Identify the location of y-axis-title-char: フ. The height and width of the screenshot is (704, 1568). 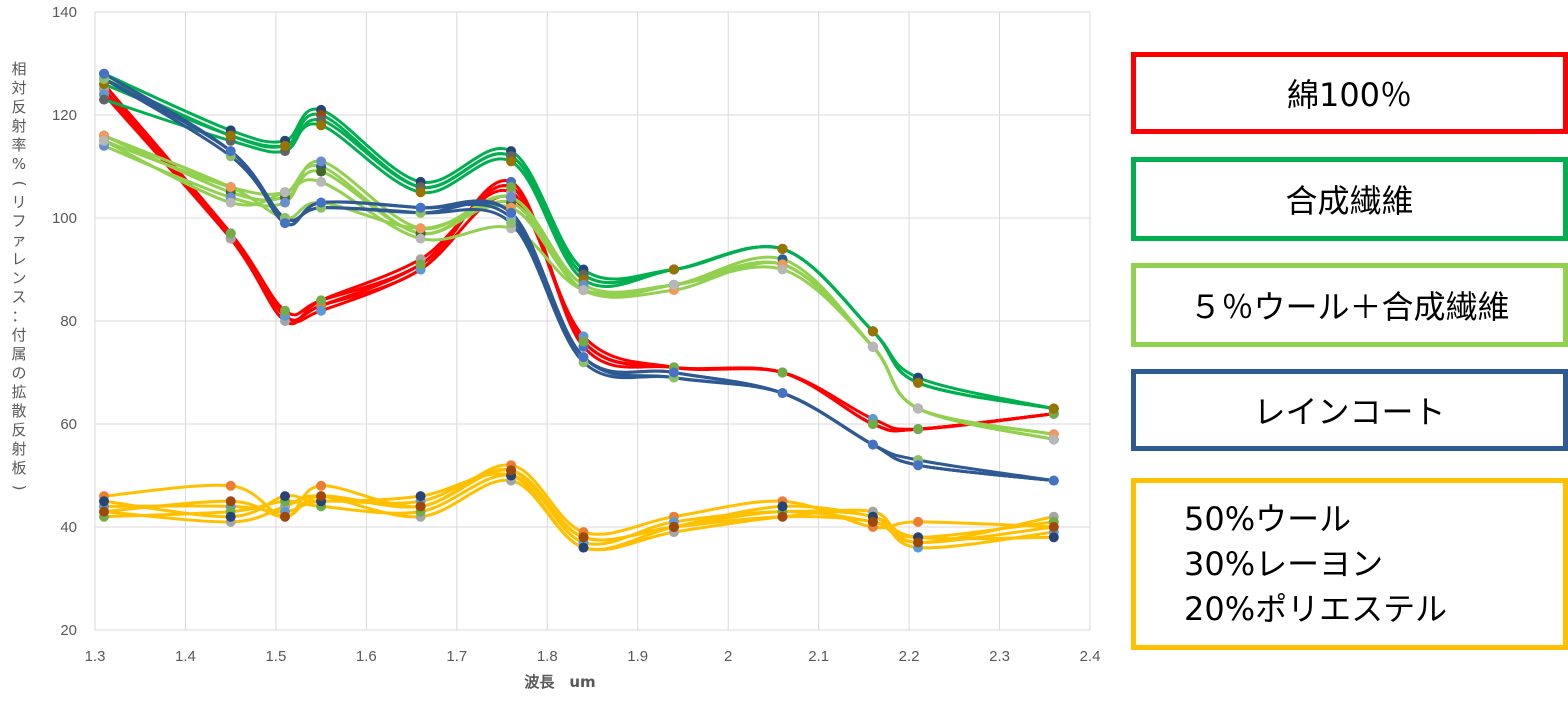
(19, 221).